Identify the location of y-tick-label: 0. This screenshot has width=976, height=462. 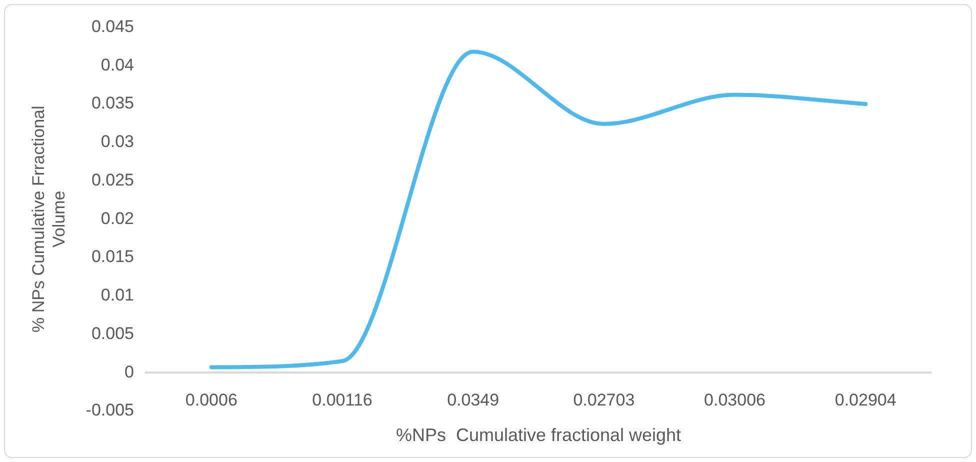
(129, 372).